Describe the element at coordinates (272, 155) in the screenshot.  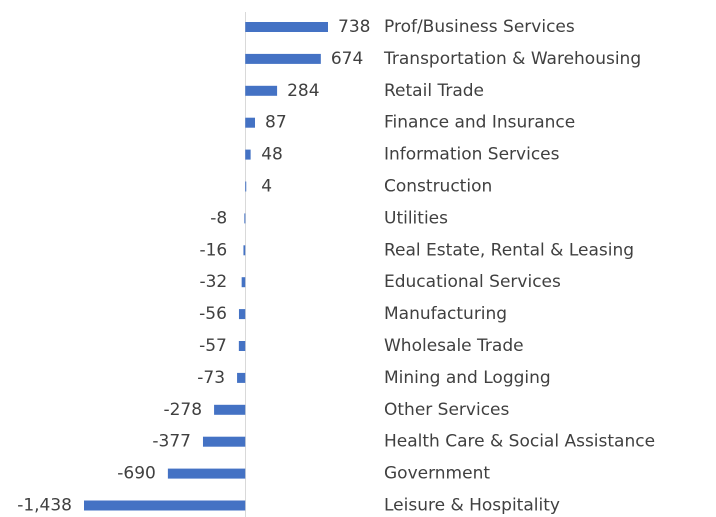
I see `value-label: 48` at that location.